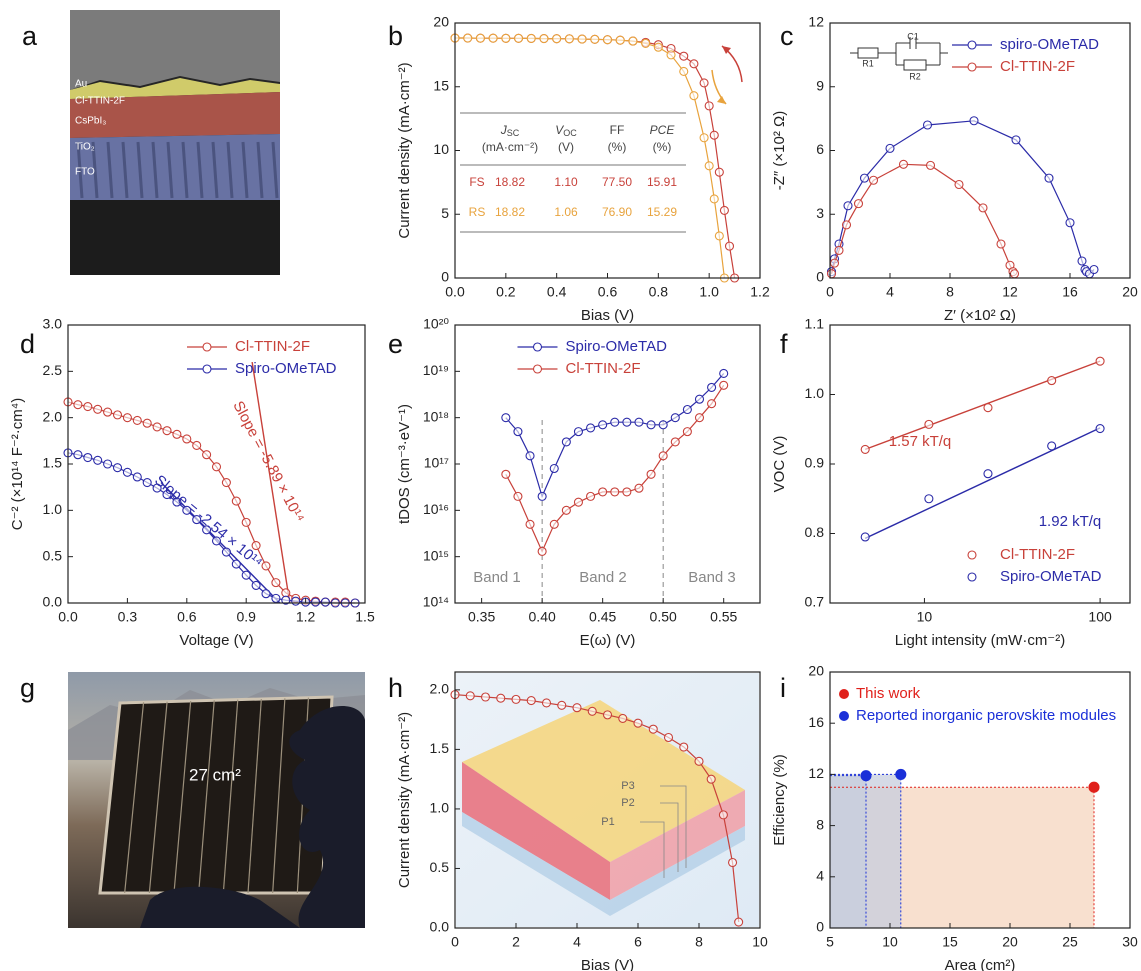 The image size is (1141, 971). I want to click on glove, so click(327, 817).